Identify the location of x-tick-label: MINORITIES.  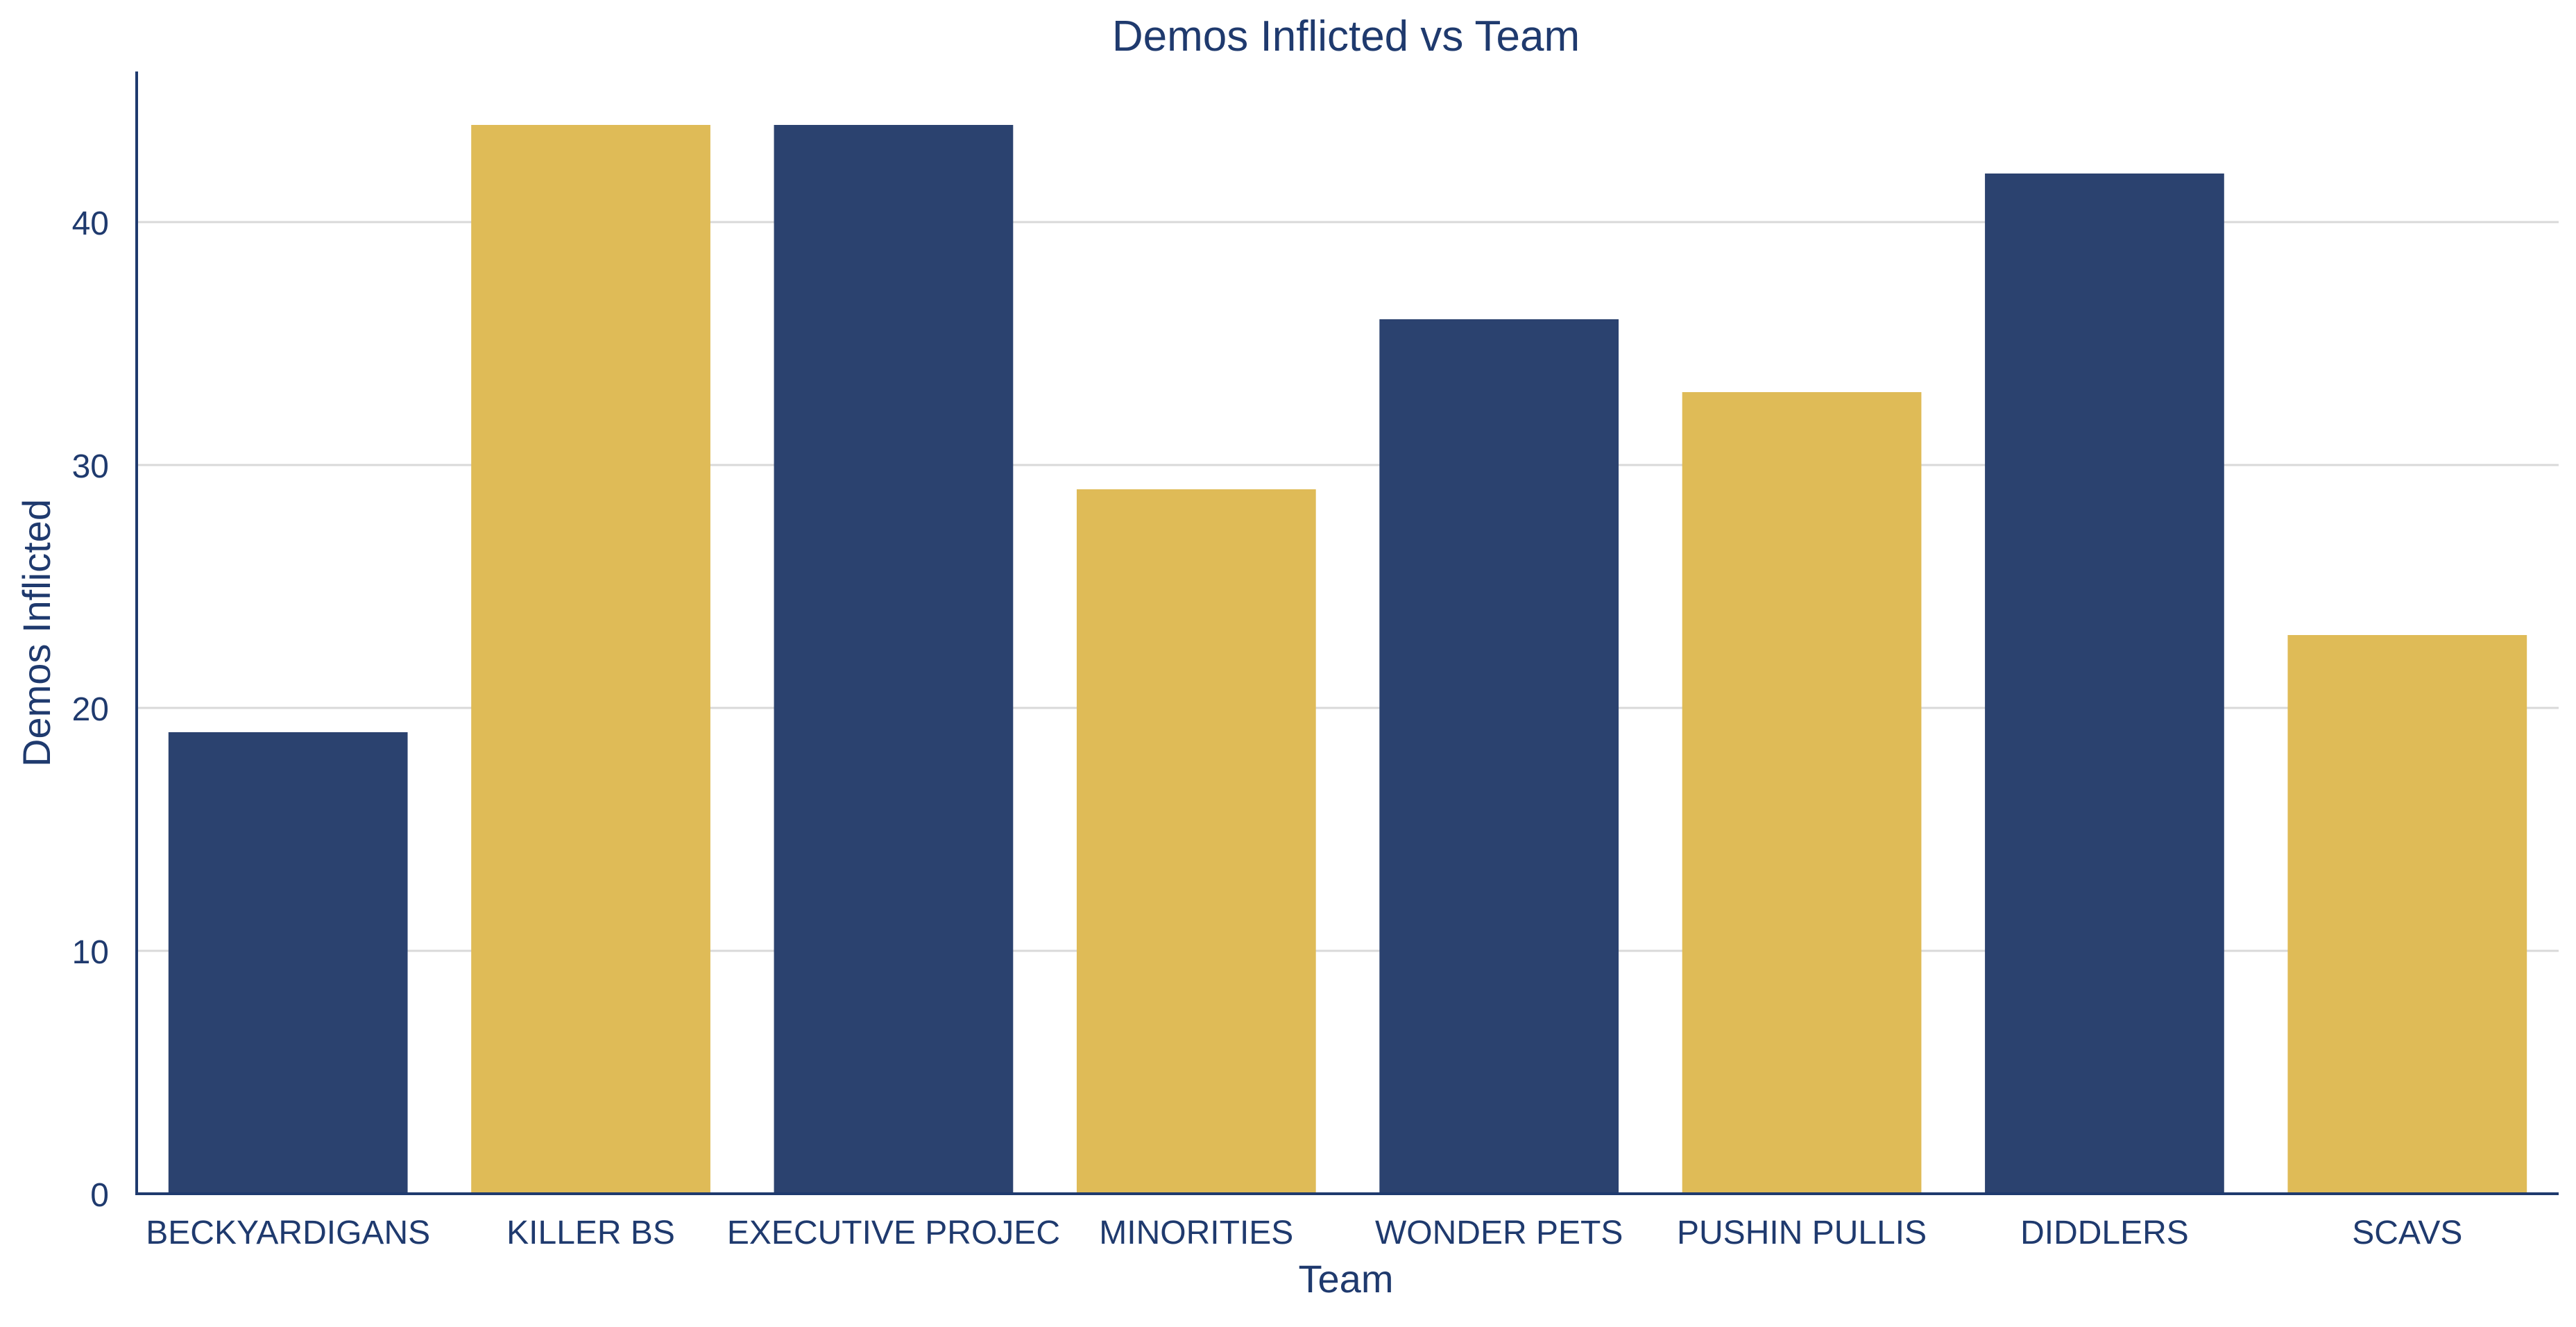
(1196, 1233).